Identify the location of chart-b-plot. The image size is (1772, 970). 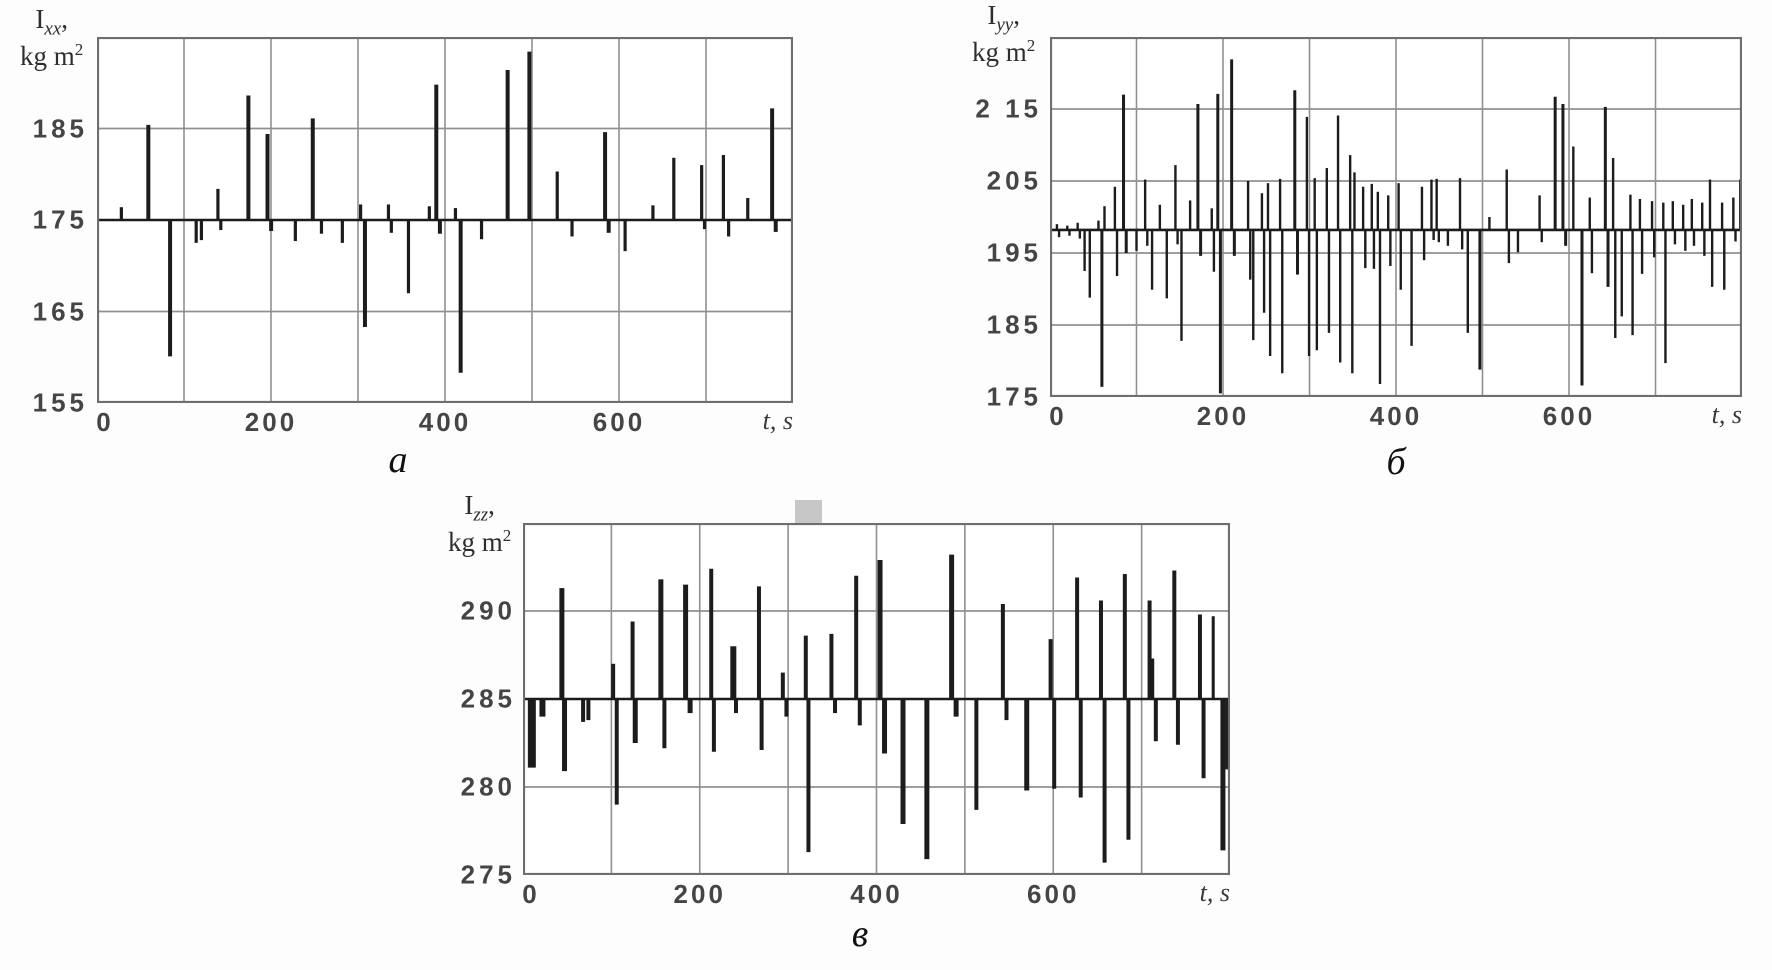
(1396, 217).